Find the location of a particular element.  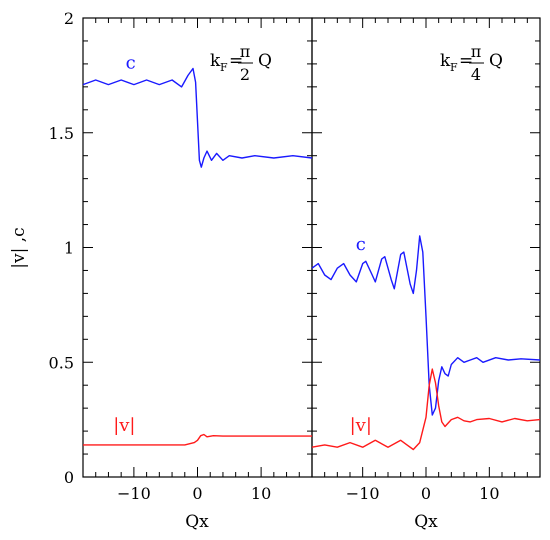

y-tick-label: 0 is located at coordinates (69, 477).